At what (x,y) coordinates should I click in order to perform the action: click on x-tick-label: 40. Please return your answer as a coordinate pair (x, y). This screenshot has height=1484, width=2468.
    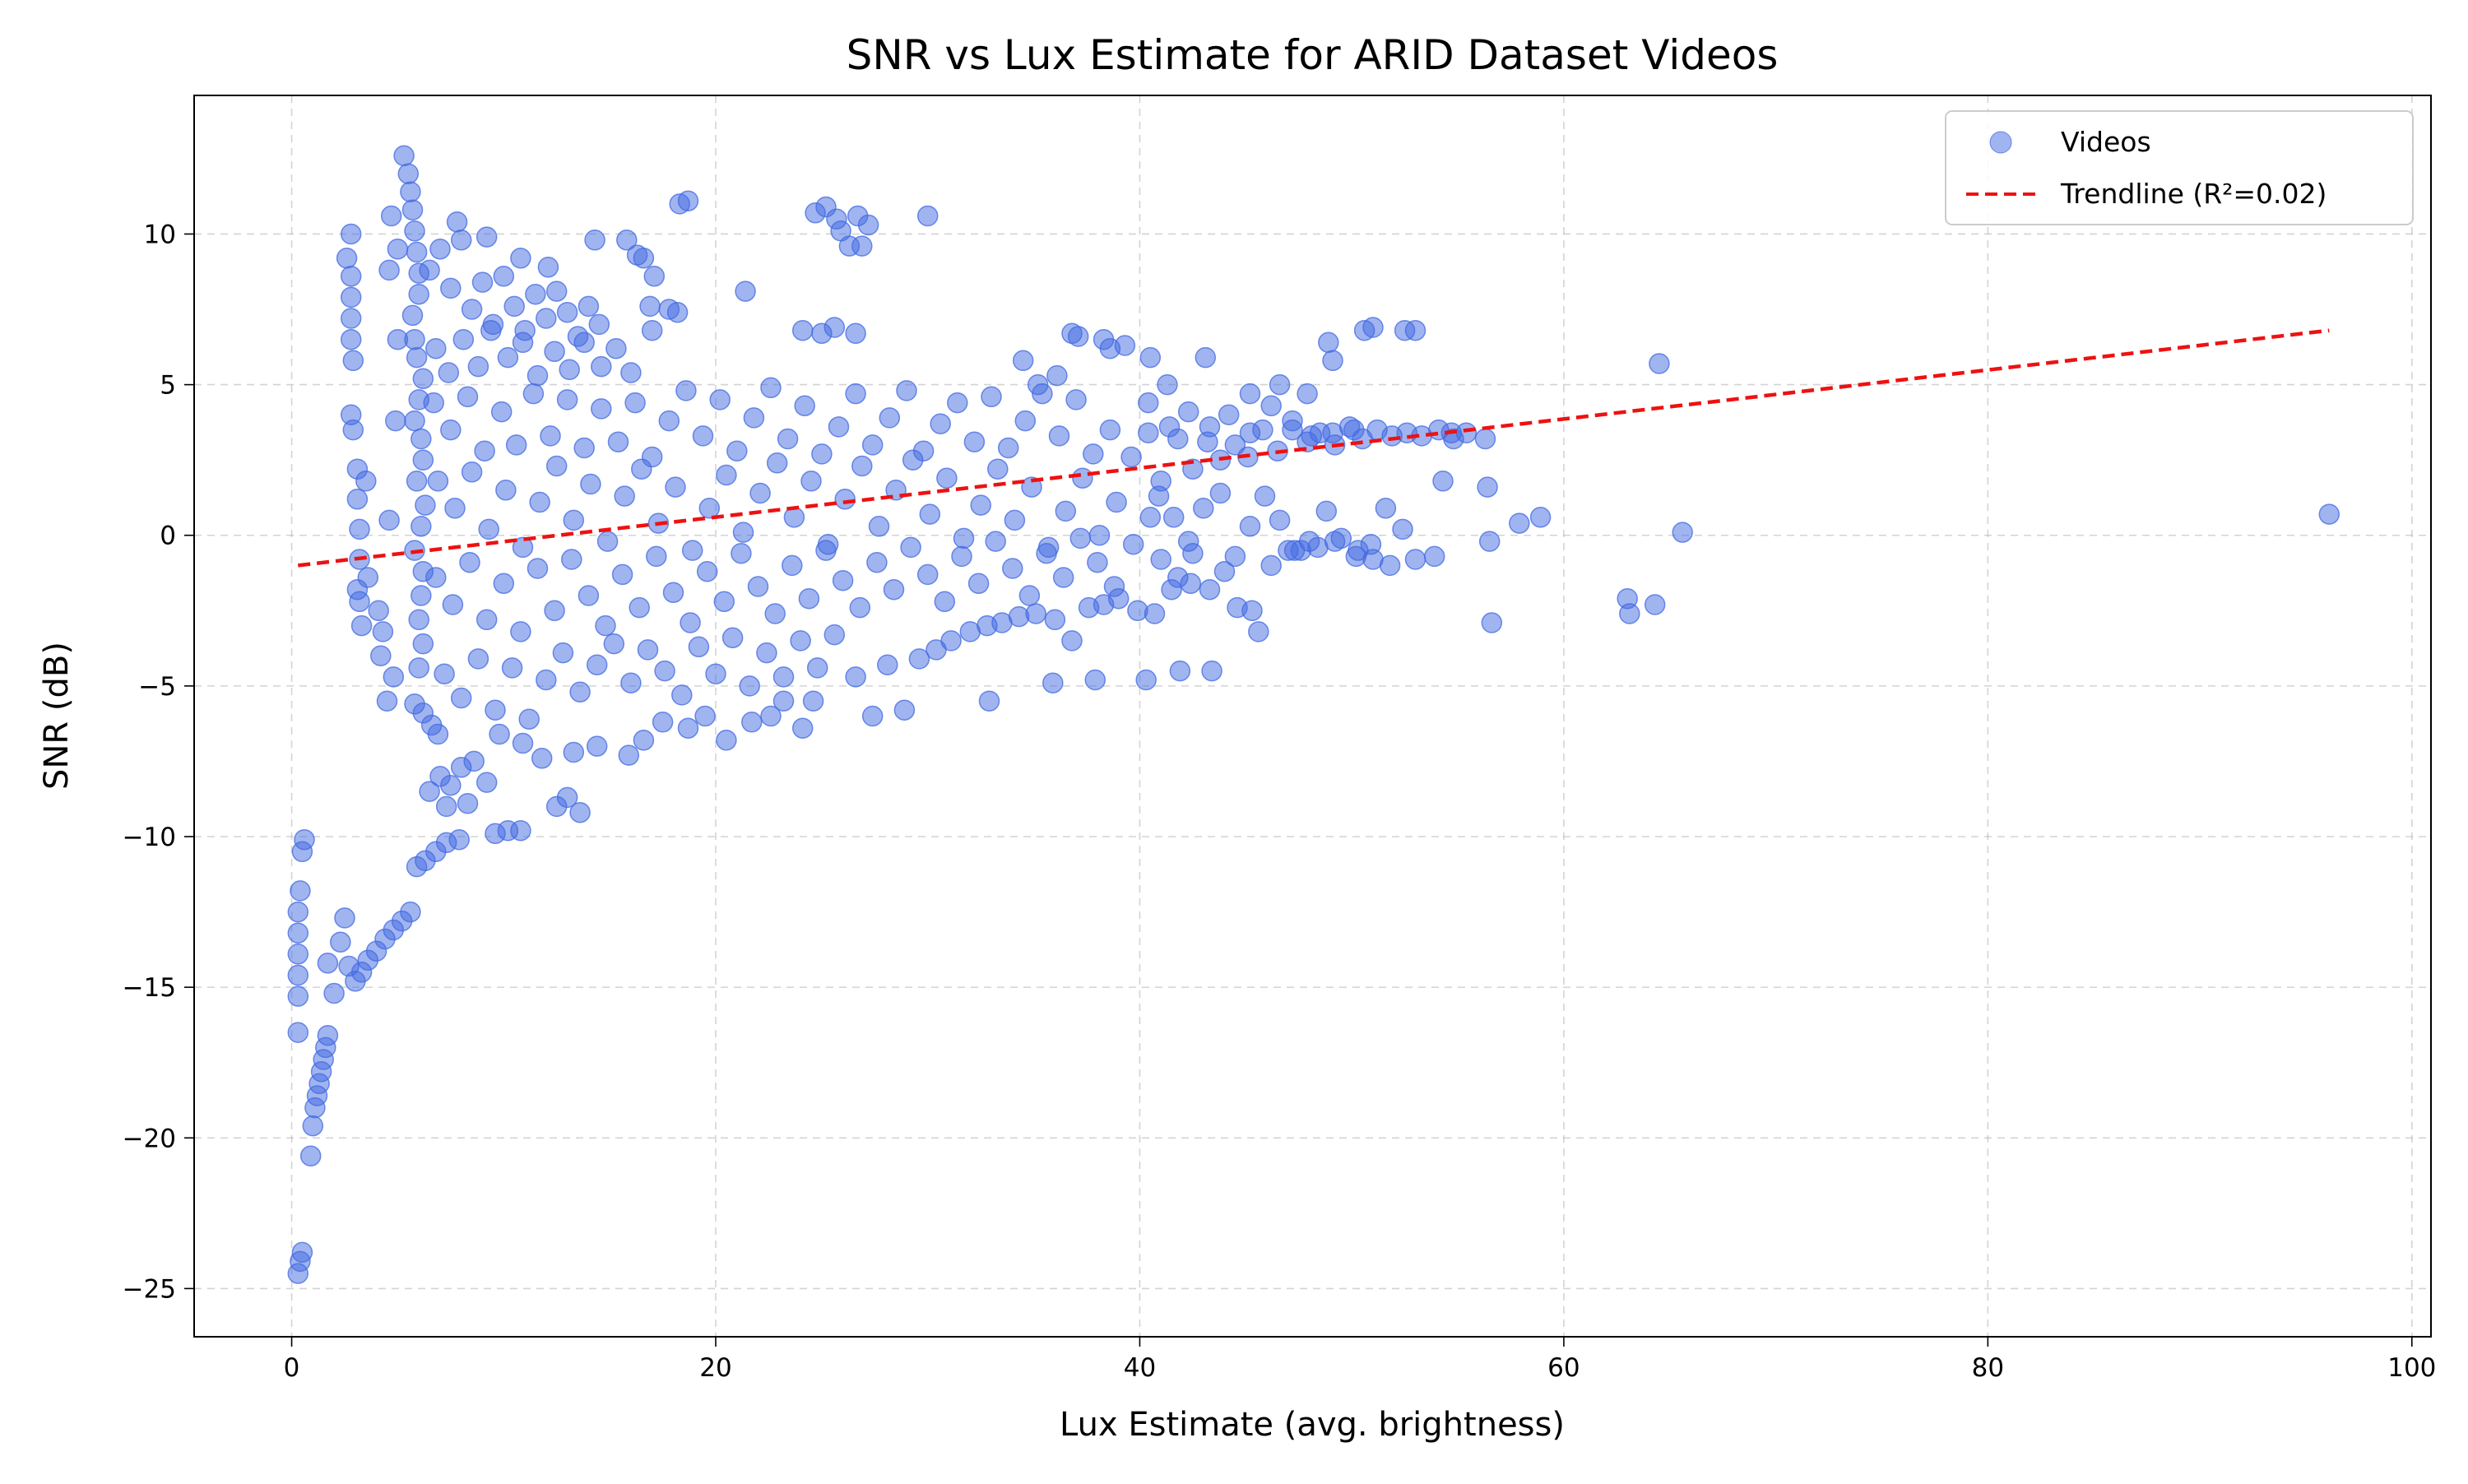
    Looking at the image, I should click on (1140, 1368).